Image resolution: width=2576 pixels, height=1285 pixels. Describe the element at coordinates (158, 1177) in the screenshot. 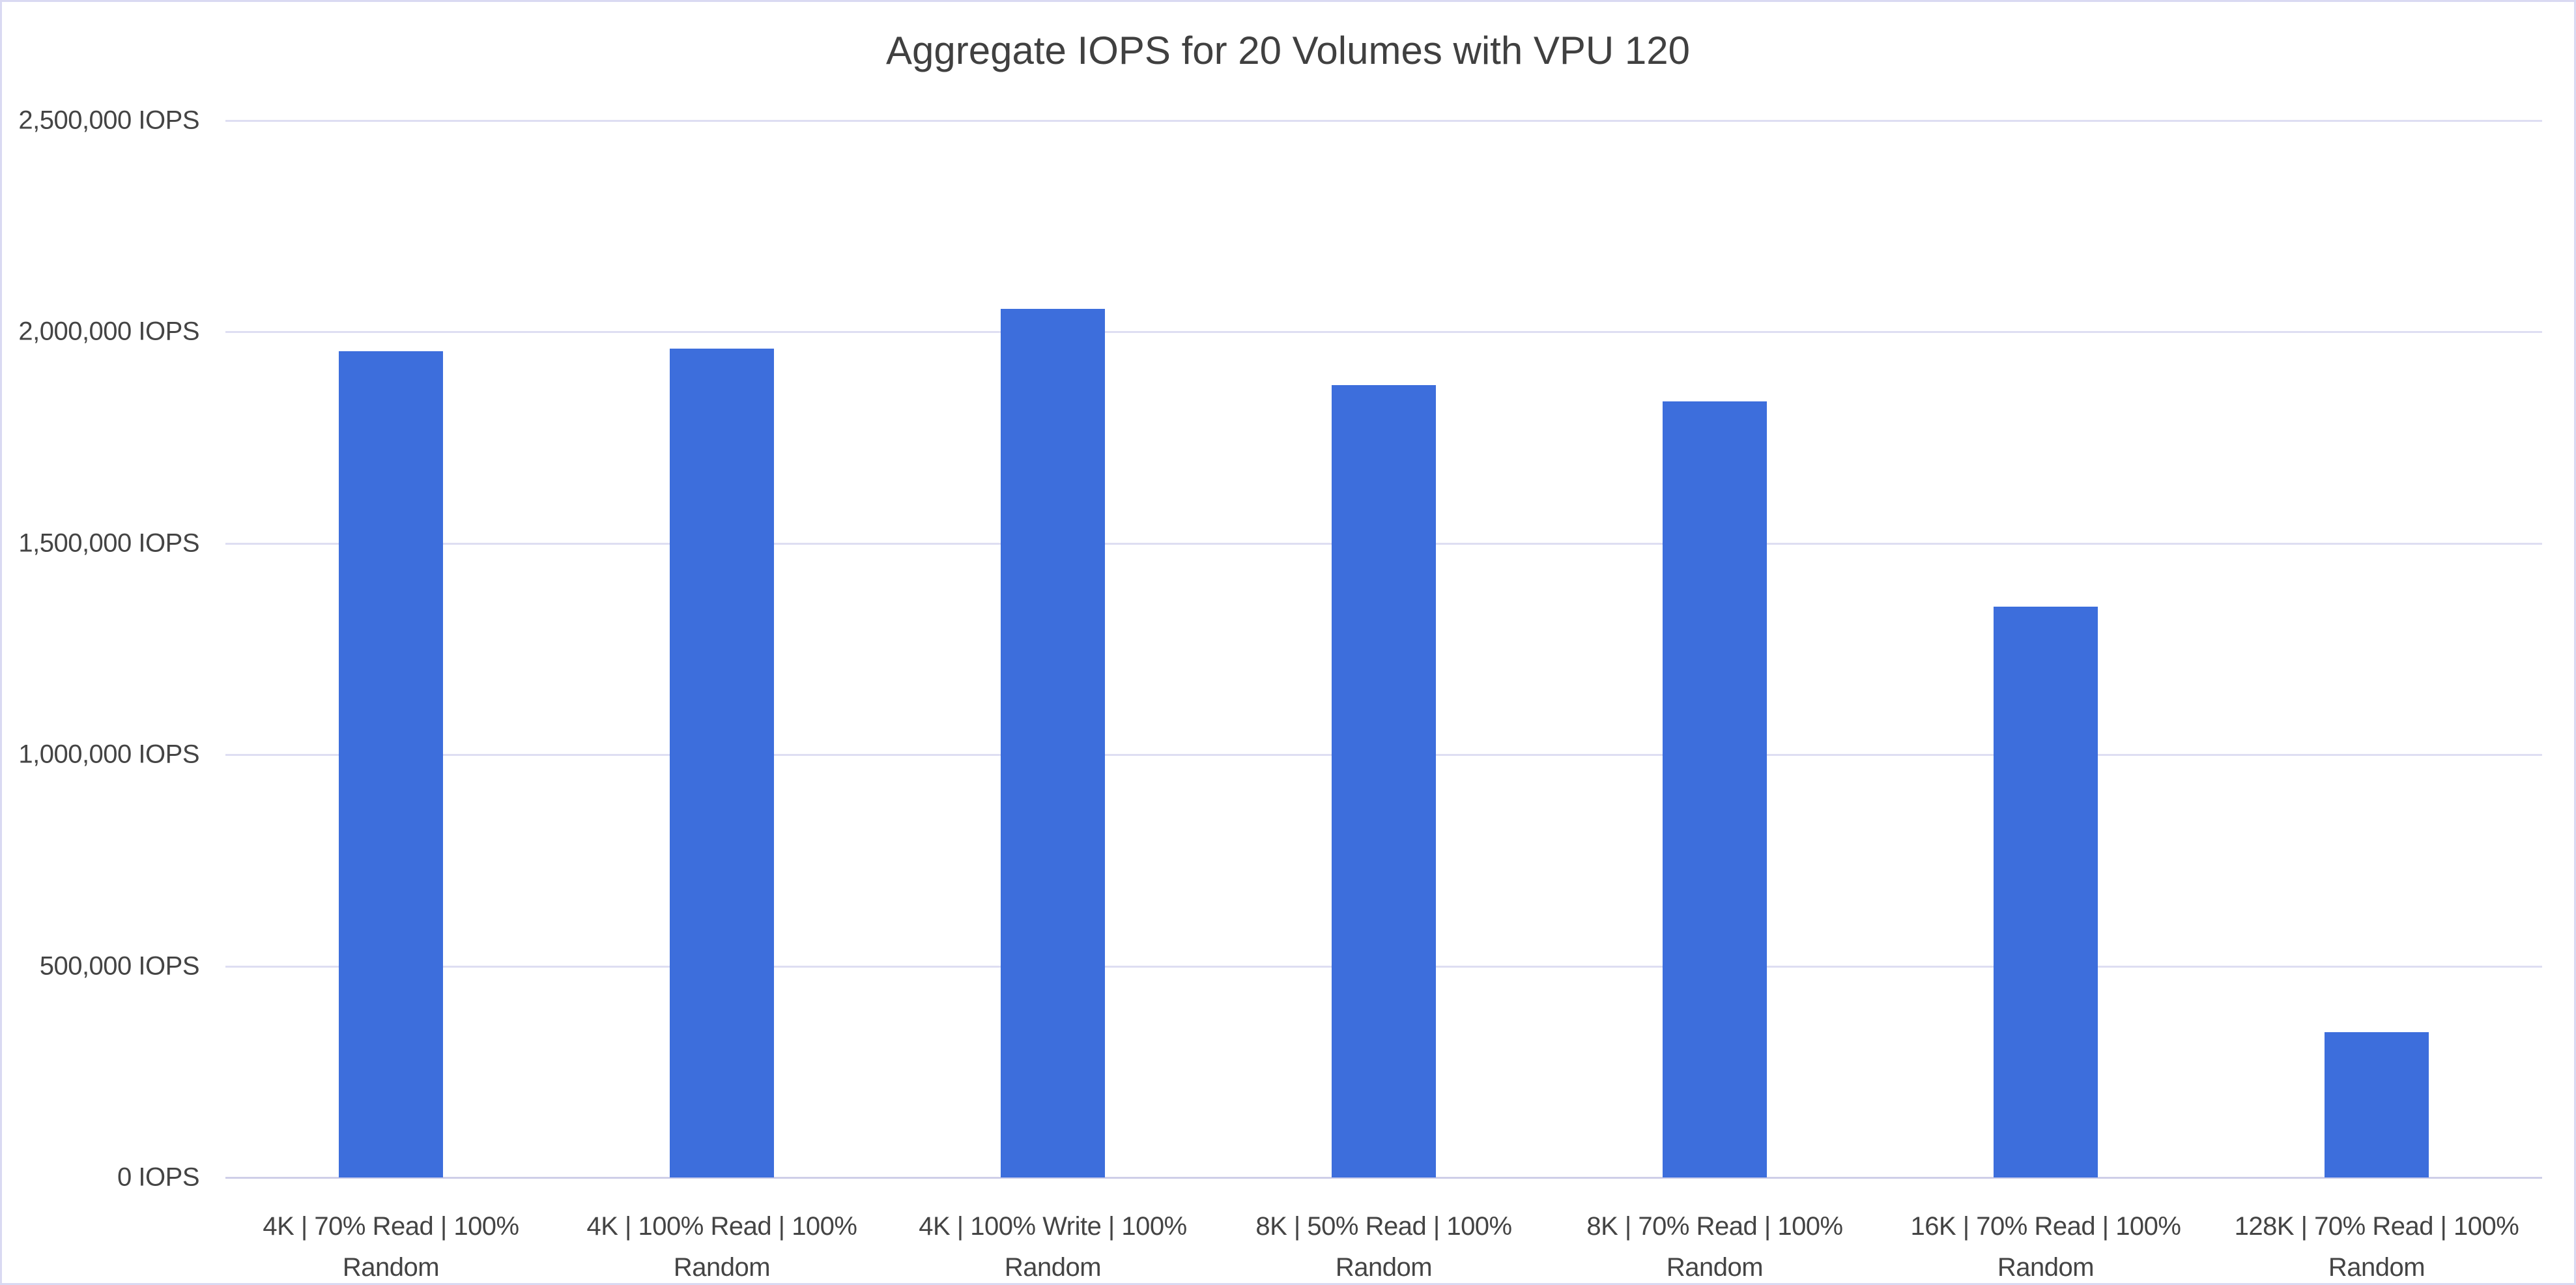

I see `y-axis-tick-label: 0 IOPS` at that location.